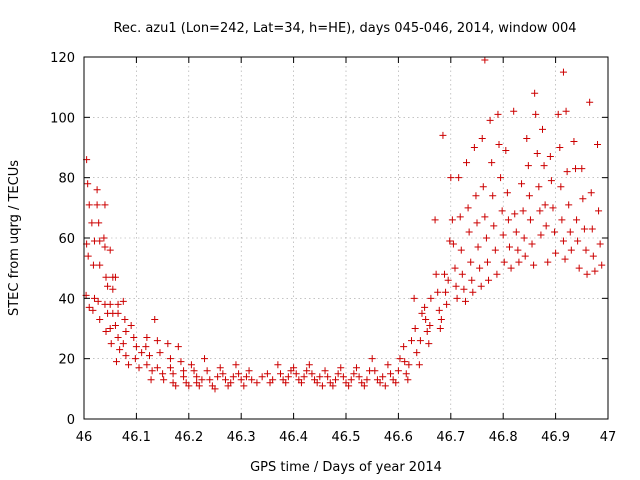  What do you see at coordinates (62, 58) in the screenshot?
I see `y-tick-label: 120` at bounding box center [62, 58].